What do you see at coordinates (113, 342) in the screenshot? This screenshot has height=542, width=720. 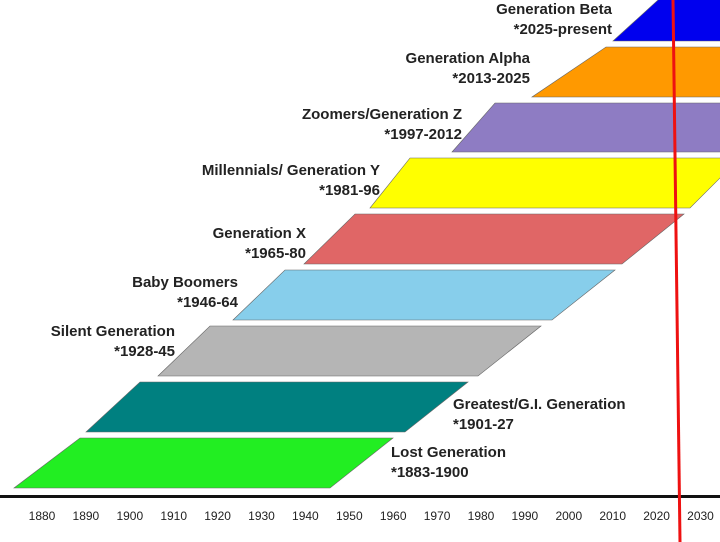 I see `generation-label: Silent Generation *1928-45` at bounding box center [113, 342].